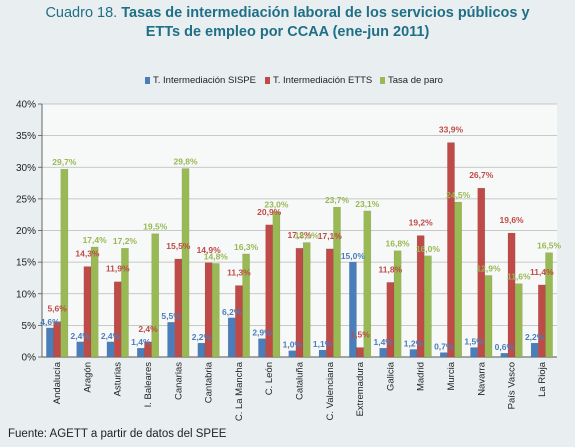  What do you see at coordinates (421, 223) in the screenshot?
I see `data-label: 19,2%` at bounding box center [421, 223].